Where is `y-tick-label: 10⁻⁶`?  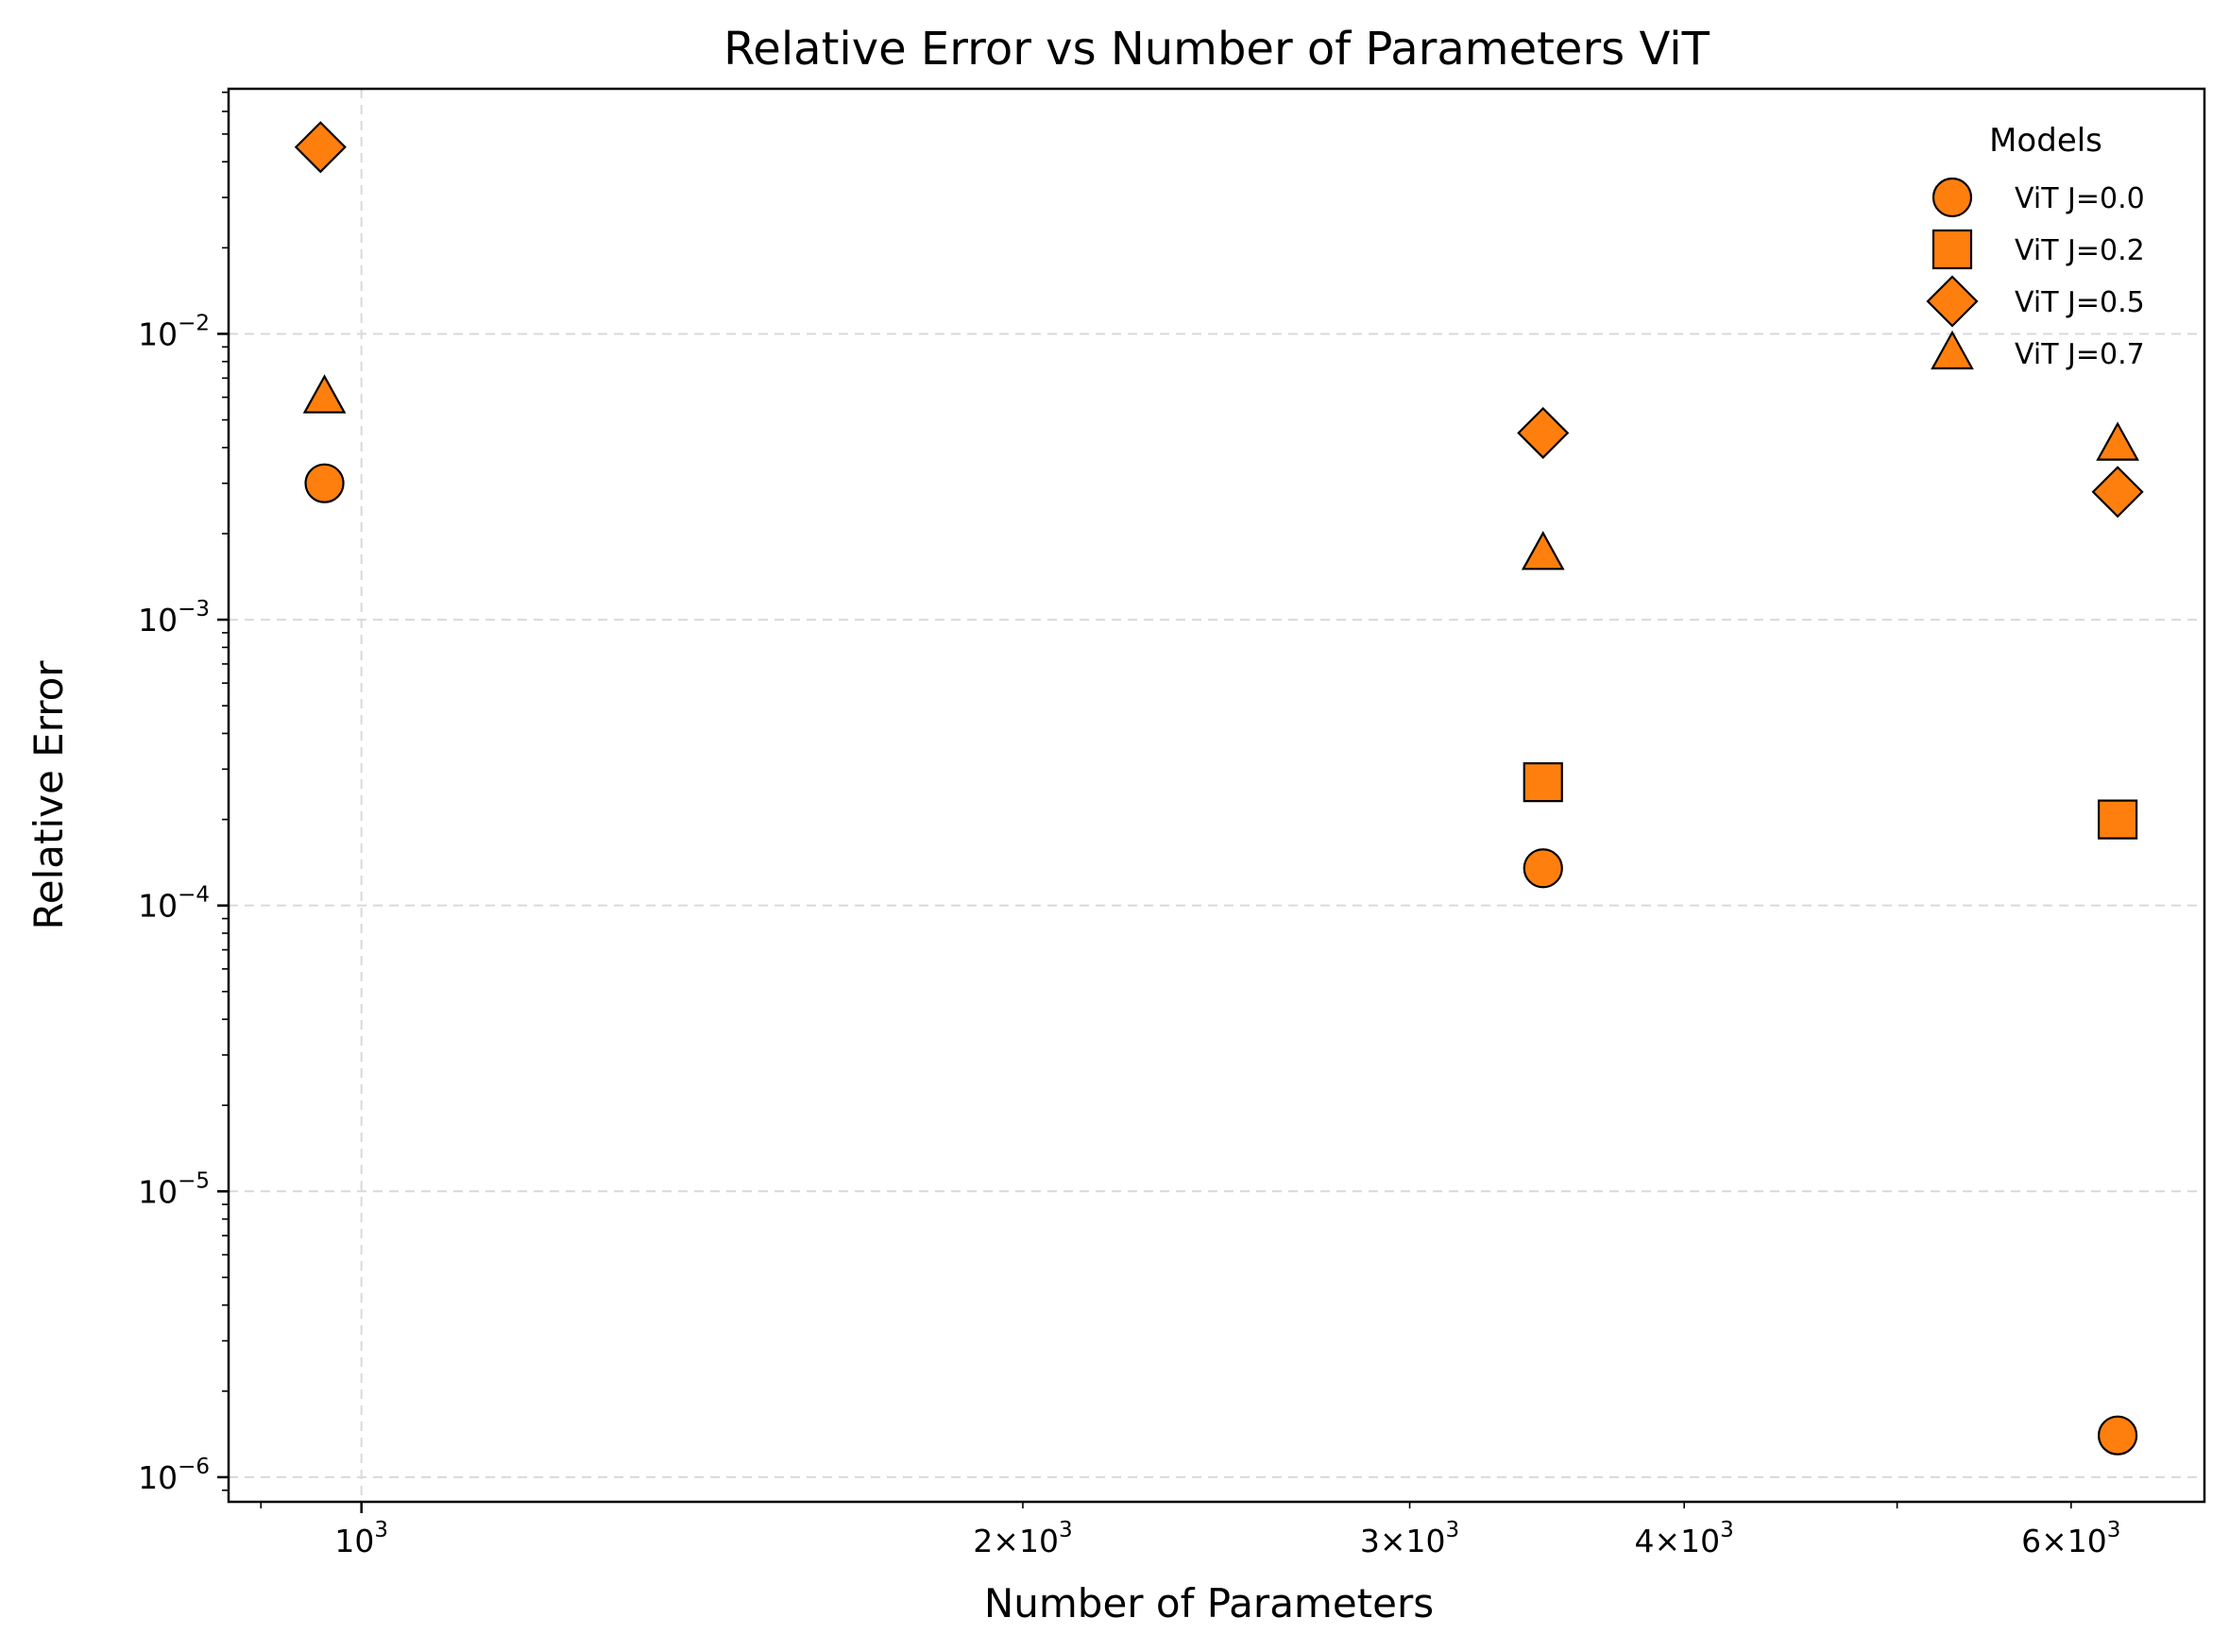 y-tick-label: 10⁻⁶ is located at coordinates (174, 1475).